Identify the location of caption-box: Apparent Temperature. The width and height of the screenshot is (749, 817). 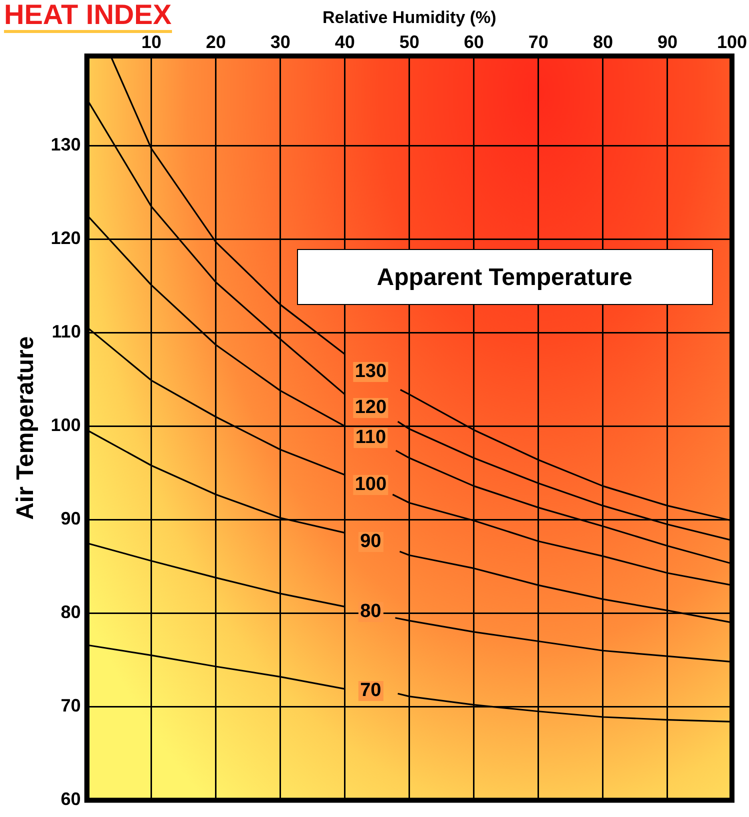
(504, 277).